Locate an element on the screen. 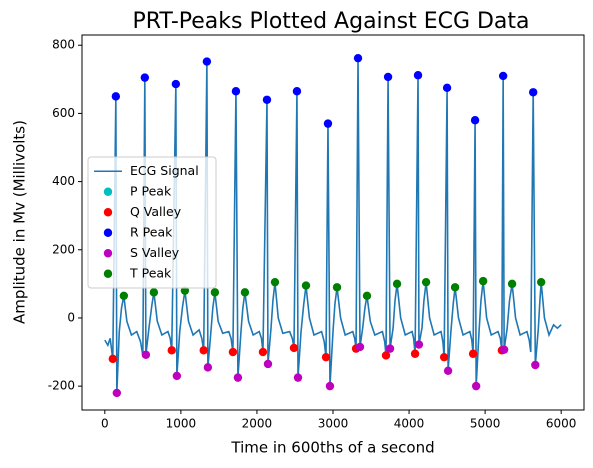  y-tick-label: 200 is located at coordinates (63, 249).